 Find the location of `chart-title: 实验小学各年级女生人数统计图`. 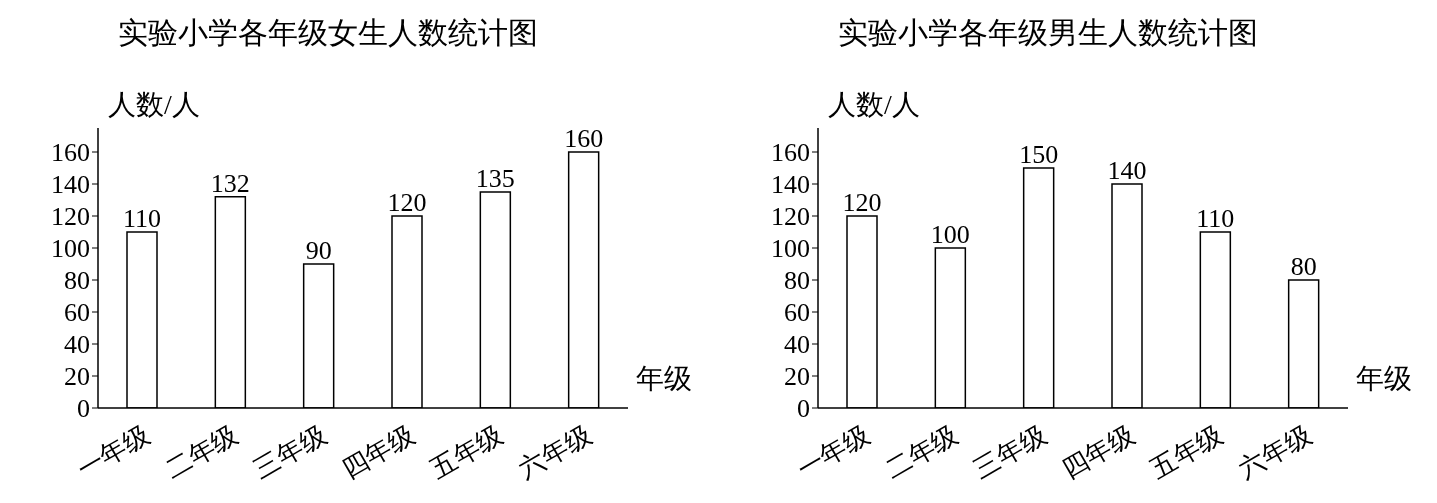

chart-title: 实验小学各年级女生人数统计图 is located at coordinates (328, 33).